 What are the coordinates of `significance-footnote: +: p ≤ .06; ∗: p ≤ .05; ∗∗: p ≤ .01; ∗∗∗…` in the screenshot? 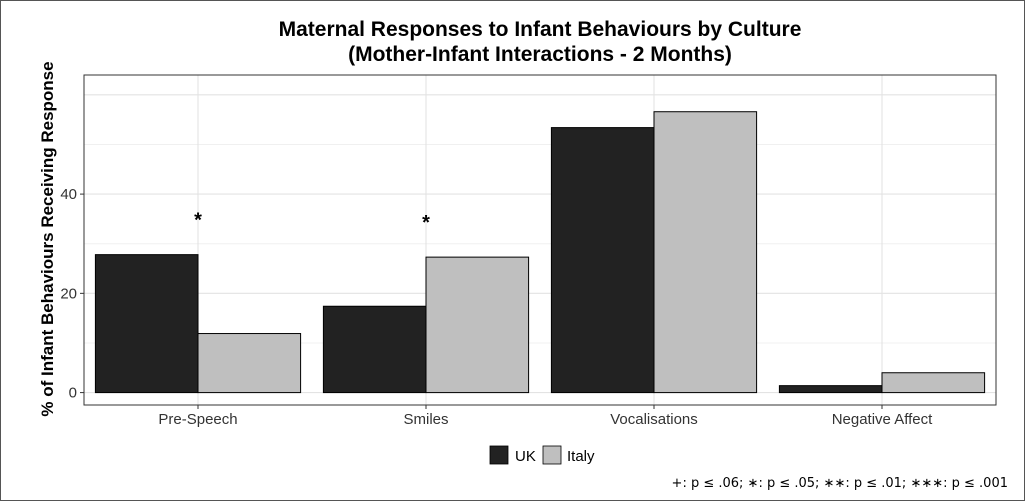 It's located at (840, 483).